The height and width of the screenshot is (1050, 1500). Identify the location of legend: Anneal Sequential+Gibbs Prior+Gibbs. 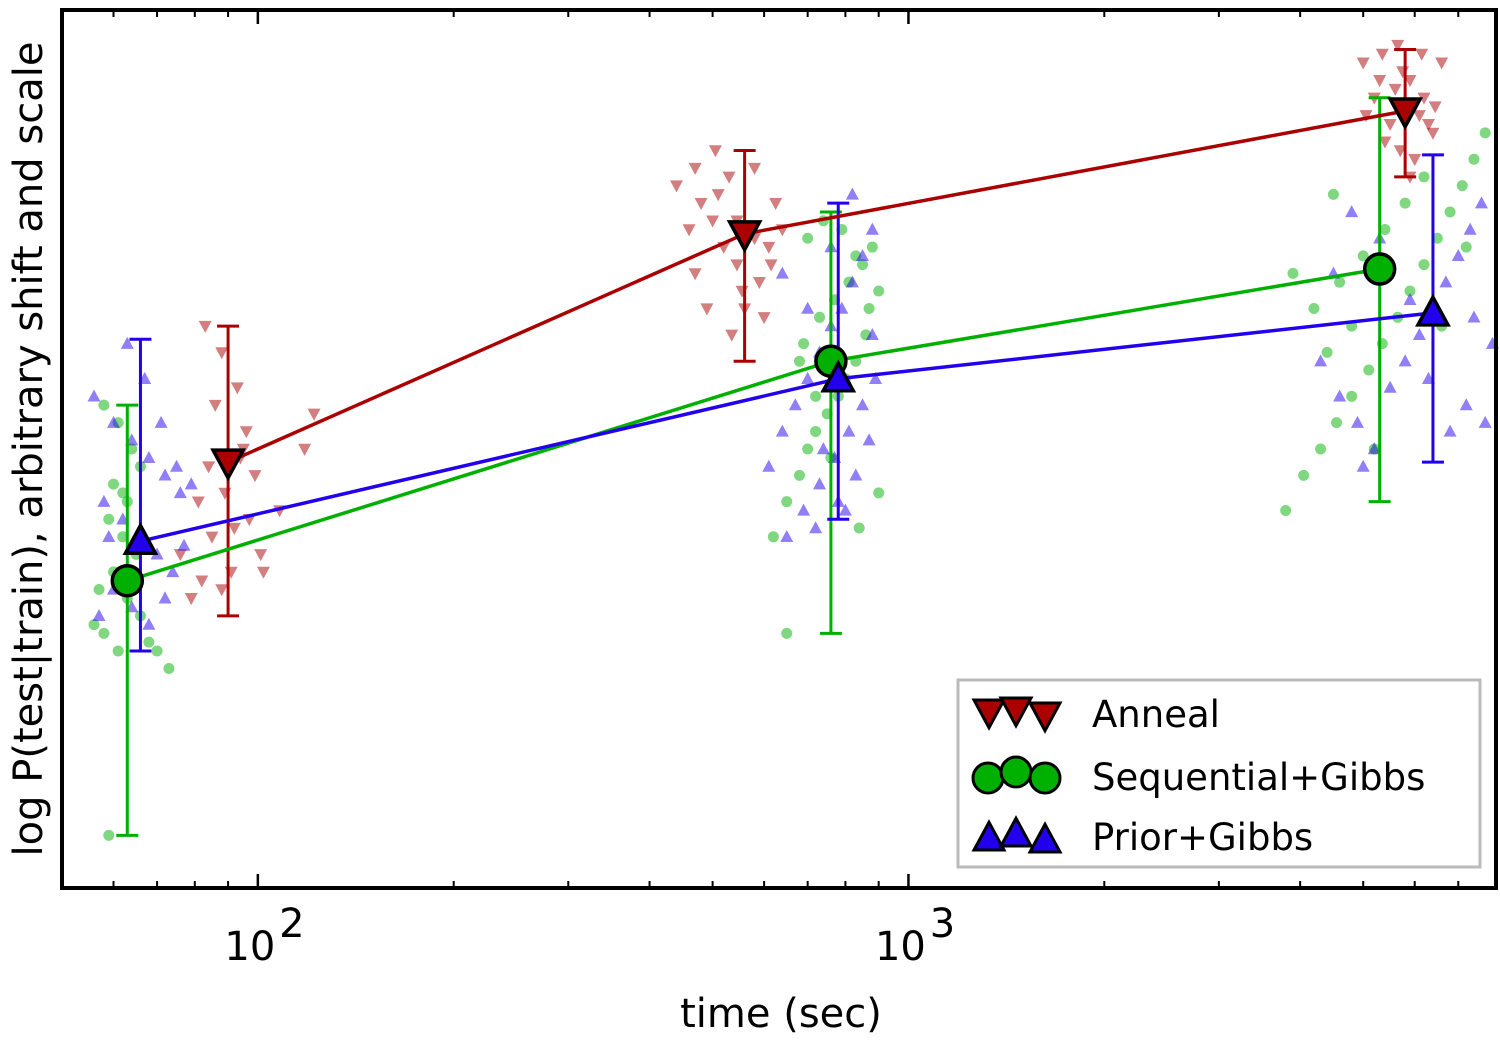
(1219, 773).